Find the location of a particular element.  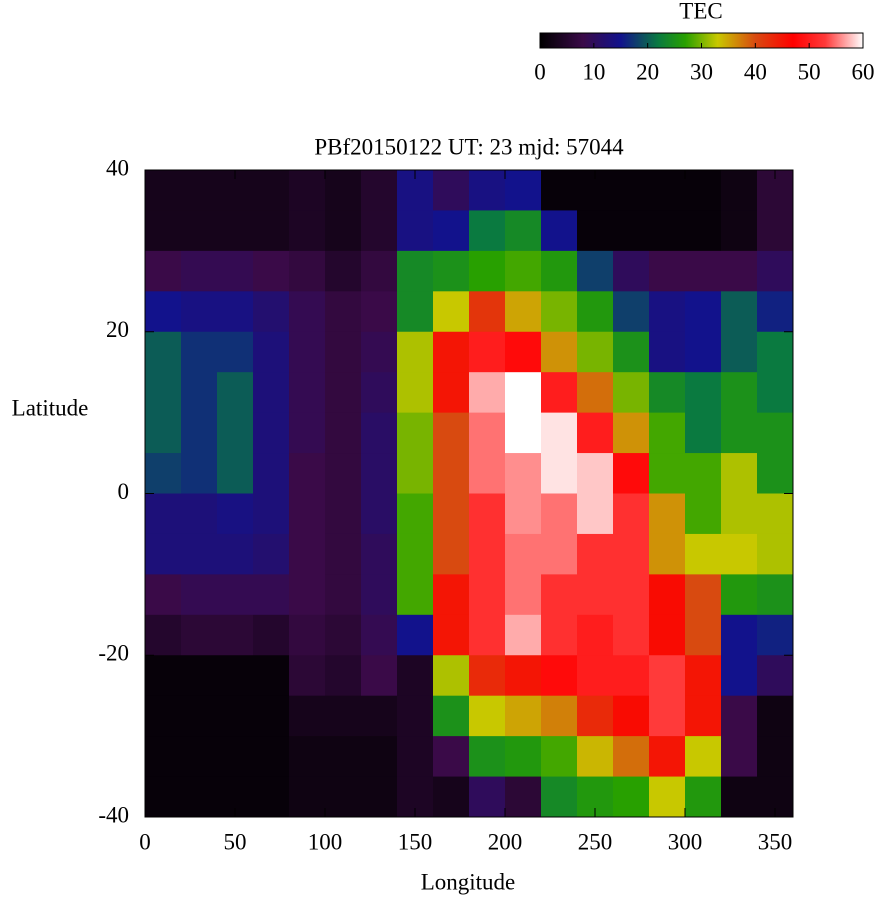

colorbar-tick-label: 0 is located at coordinates (540, 71).